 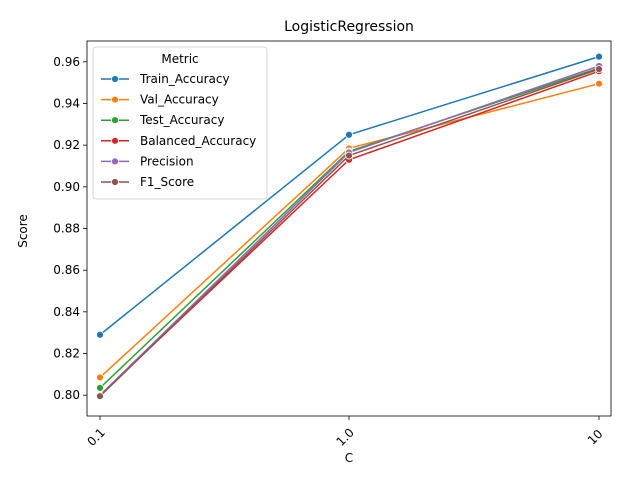 What do you see at coordinates (66, 395) in the screenshot?
I see `y-tick-label: 0.80` at bounding box center [66, 395].